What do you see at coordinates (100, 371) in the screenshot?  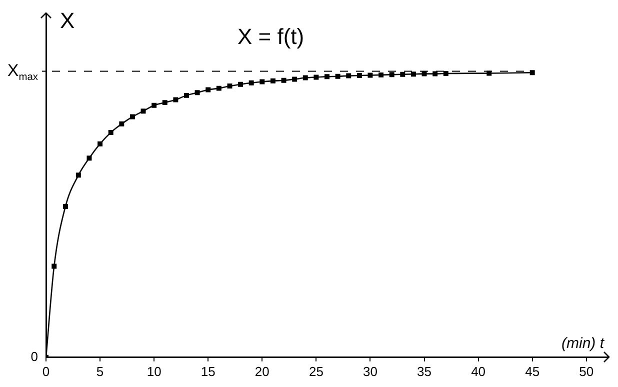 I see `x-tick-label: 5` at bounding box center [100, 371].